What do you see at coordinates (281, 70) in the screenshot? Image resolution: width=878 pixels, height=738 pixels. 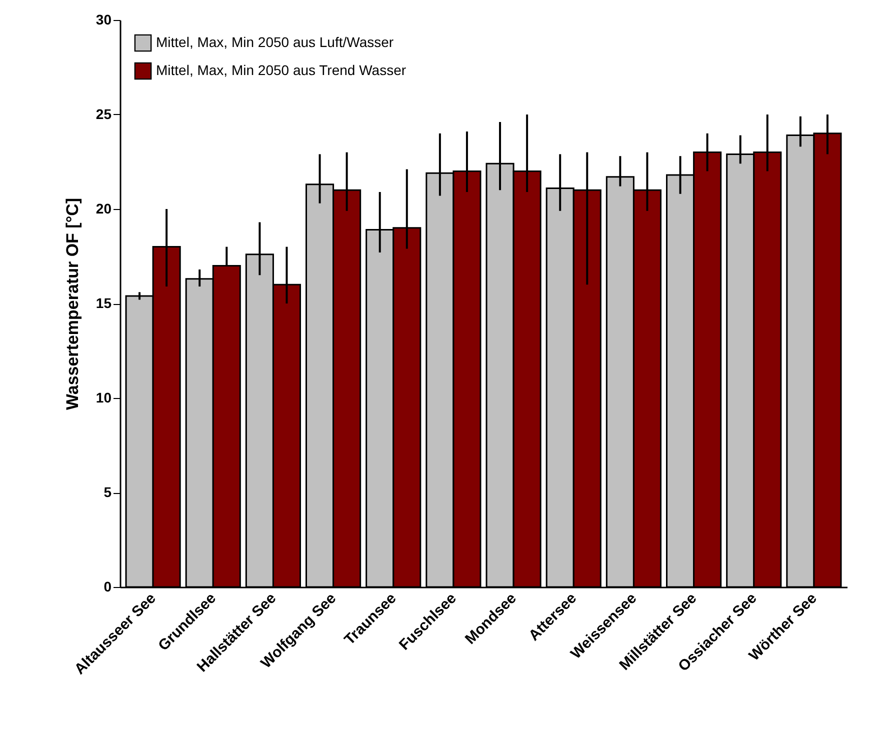 I see `legend-label: Mittel, Max, Min 2050 aus Trend Wasser` at bounding box center [281, 70].